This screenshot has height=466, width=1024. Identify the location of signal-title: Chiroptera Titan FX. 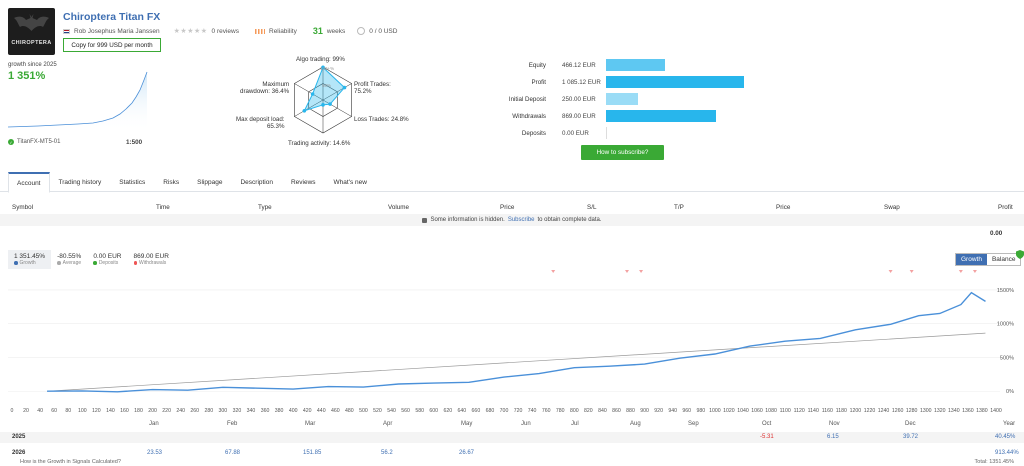
(112, 17).